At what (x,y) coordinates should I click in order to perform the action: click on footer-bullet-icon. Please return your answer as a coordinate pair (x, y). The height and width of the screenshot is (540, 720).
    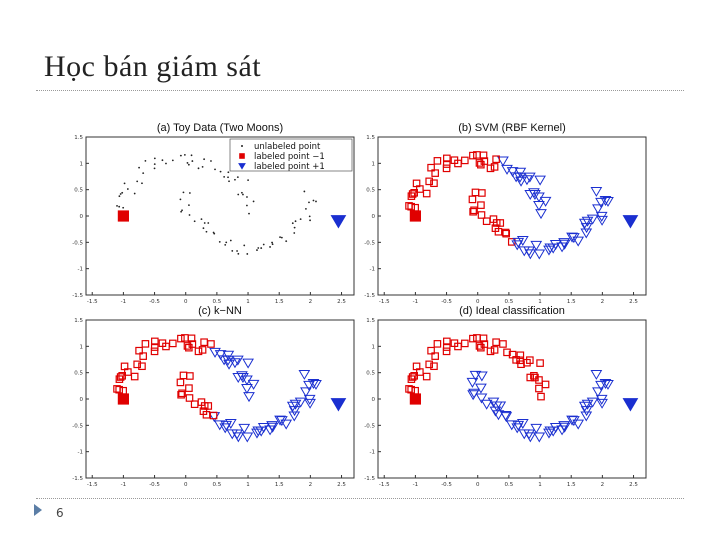
    Looking at the image, I should click on (38, 510).